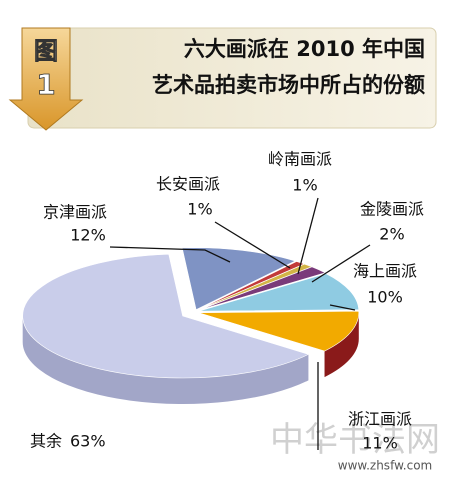  I want to click on chart-title: 六大画派在 2010 年中国, so click(304, 49).